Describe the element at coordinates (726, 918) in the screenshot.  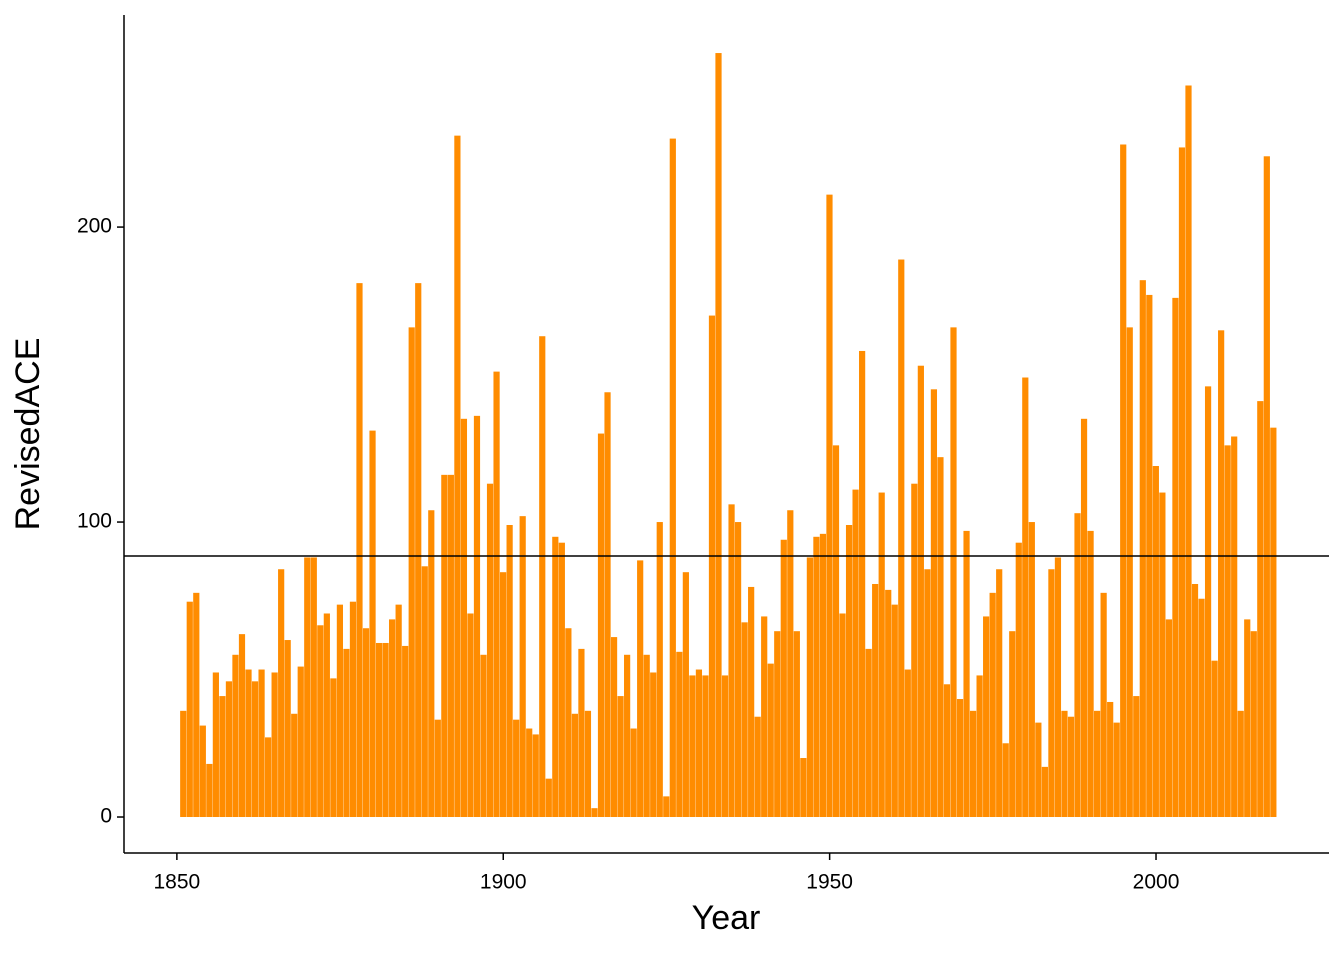
I see `x-axis-title: Year` at that location.